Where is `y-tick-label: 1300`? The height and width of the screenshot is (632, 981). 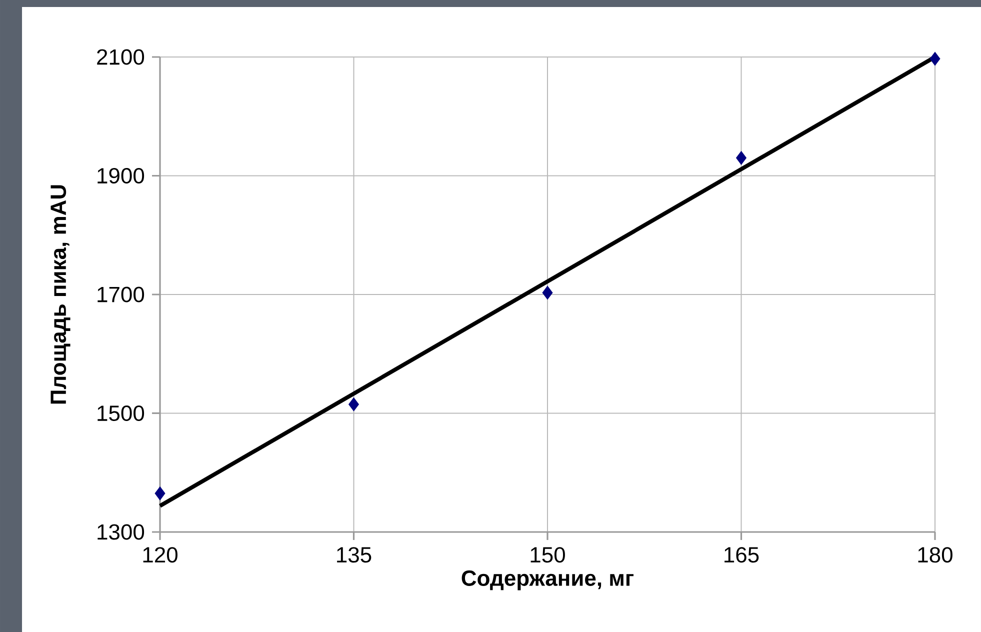 y-tick-label: 1300 is located at coordinates (121, 532).